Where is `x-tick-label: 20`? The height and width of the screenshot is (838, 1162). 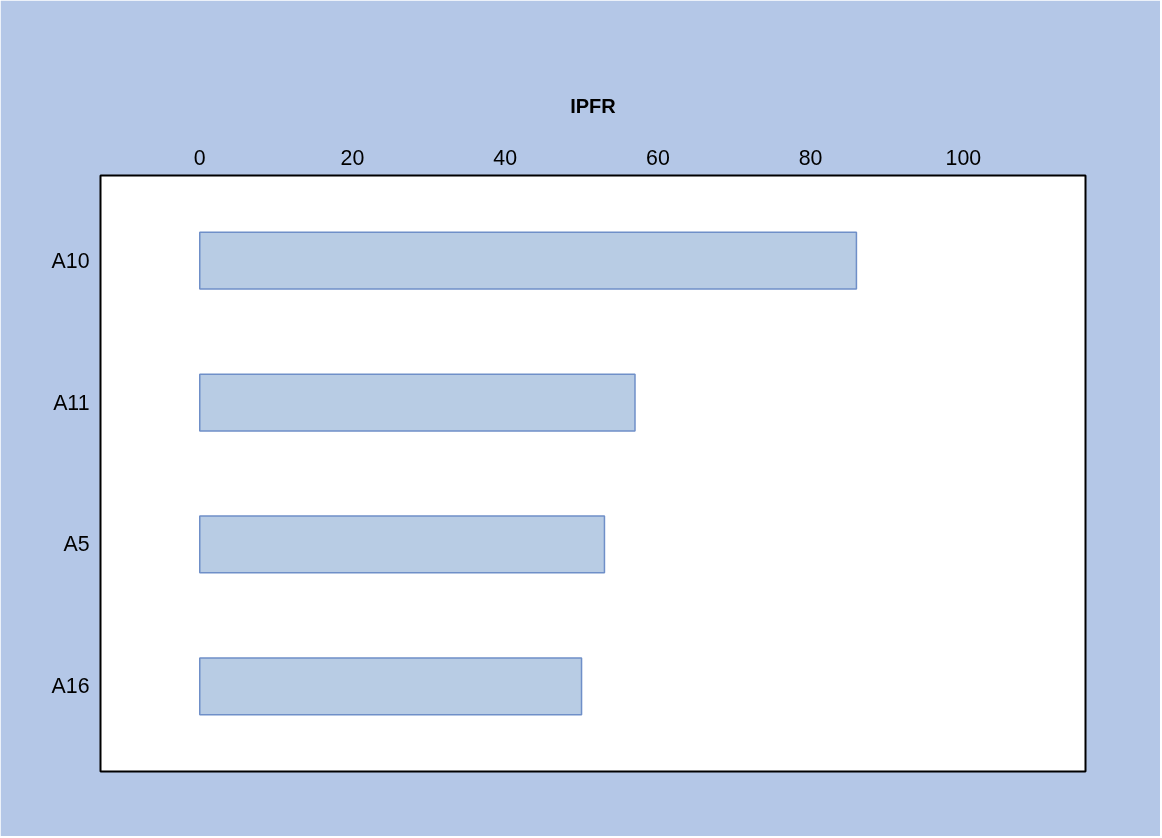
x-tick-label: 20 is located at coordinates (352, 157).